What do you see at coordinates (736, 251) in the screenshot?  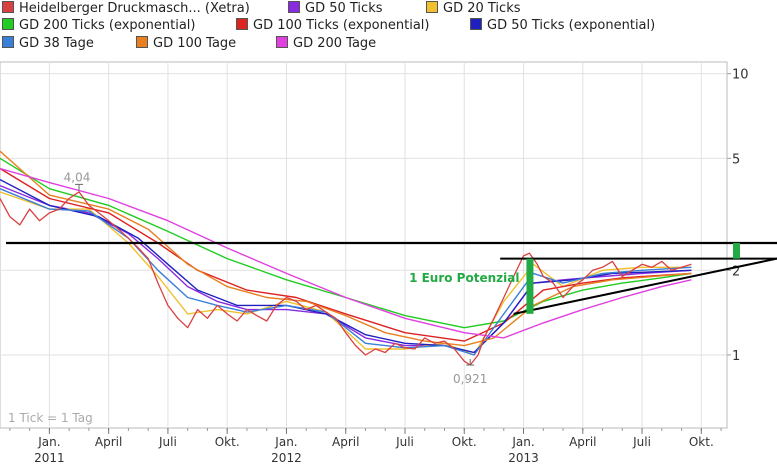 I see `potential-bar-right` at bounding box center [736, 251].